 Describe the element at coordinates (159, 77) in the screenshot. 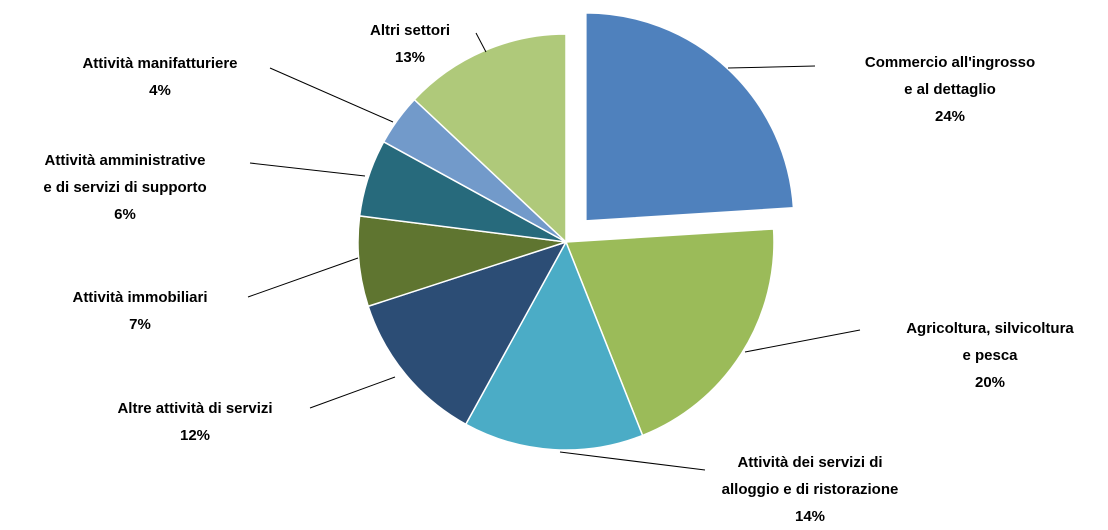

I see `slice-label: Attività manifatturiere 4%` at that location.